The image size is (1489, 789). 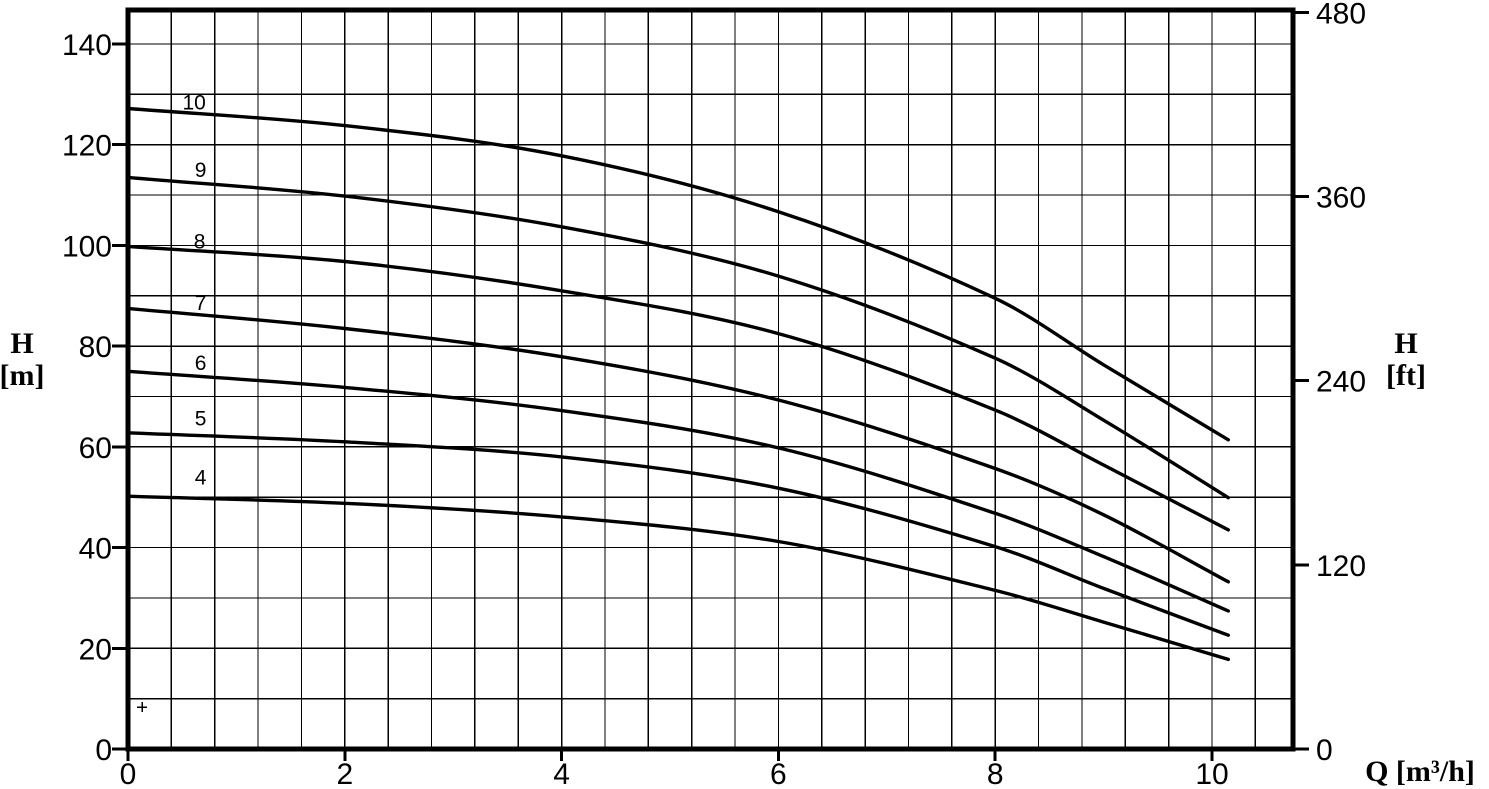 I want to click on curve-label-4: 4, so click(x=201, y=478).